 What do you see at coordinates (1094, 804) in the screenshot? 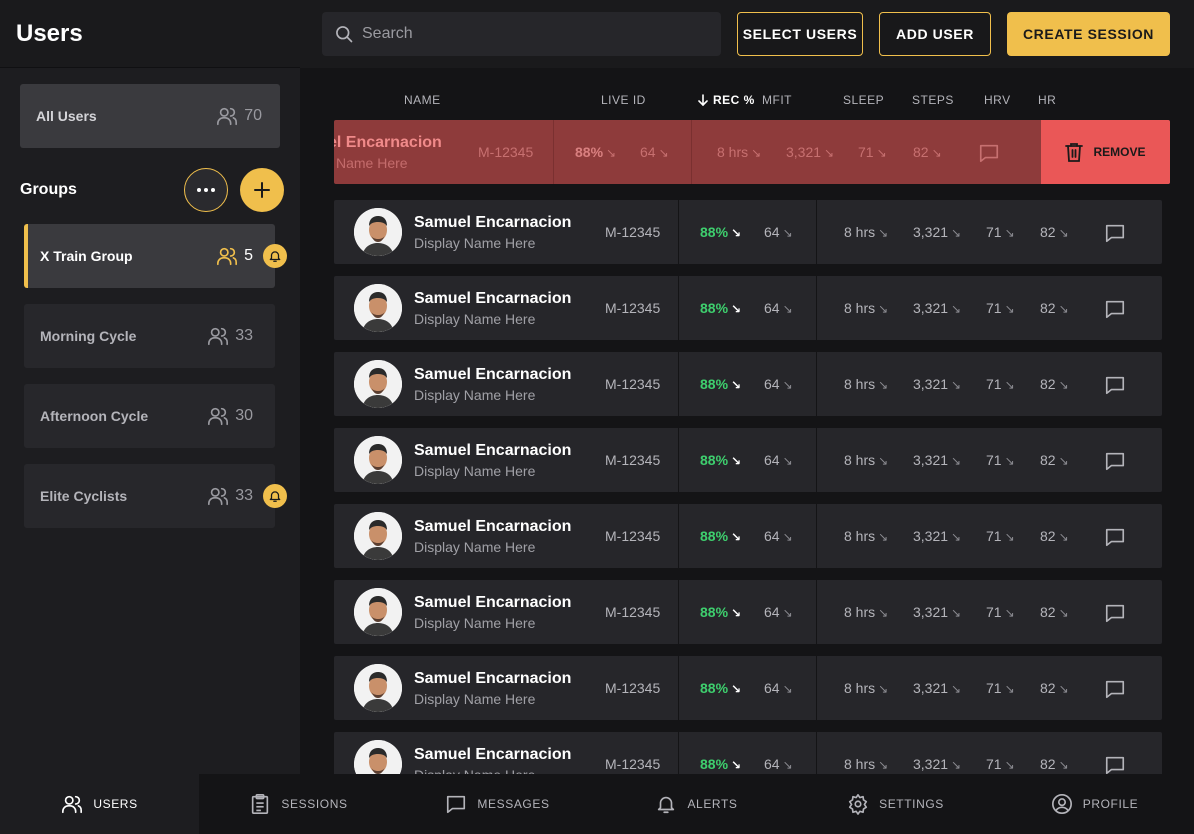
I see `nav-profile: PROFILE` at bounding box center [1094, 804].